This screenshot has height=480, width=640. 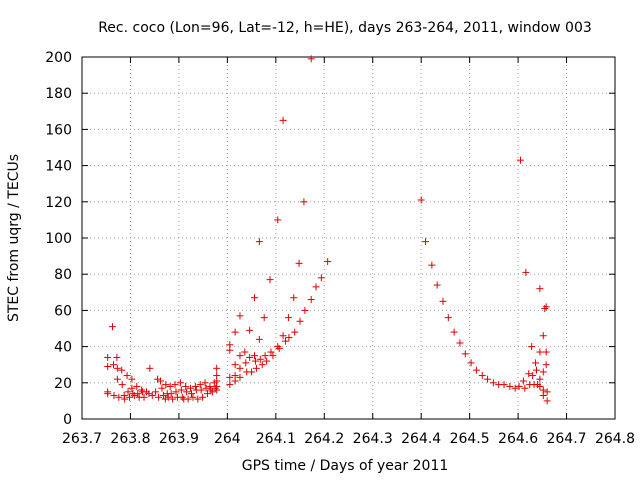 What do you see at coordinates (63, 311) in the screenshot?
I see `y-tick-label: 60` at bounding box center [63, 311].